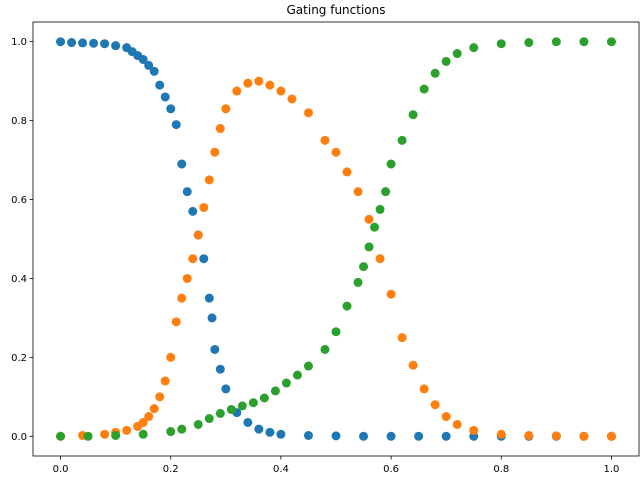 The image size is (640, 480). What do you see at coordinates (171, 469) in the screenshot?
I see `x-tick-label: 0.2` at bounding box center [171, 469].